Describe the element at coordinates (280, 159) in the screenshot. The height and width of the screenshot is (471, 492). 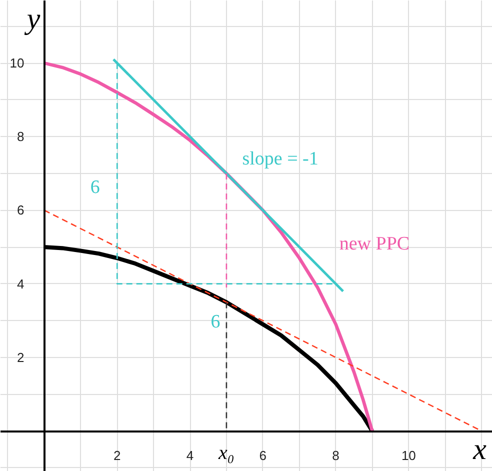
I see `annotation: slope = -1` at that location.